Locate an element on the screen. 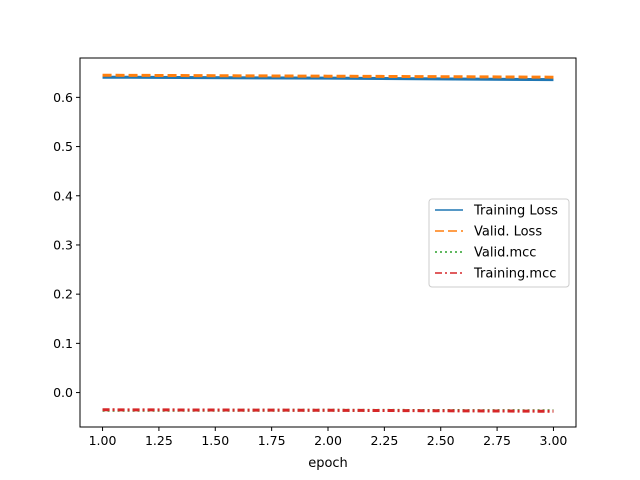  x-axis-label: epoch is located at coordinates (328, 463).